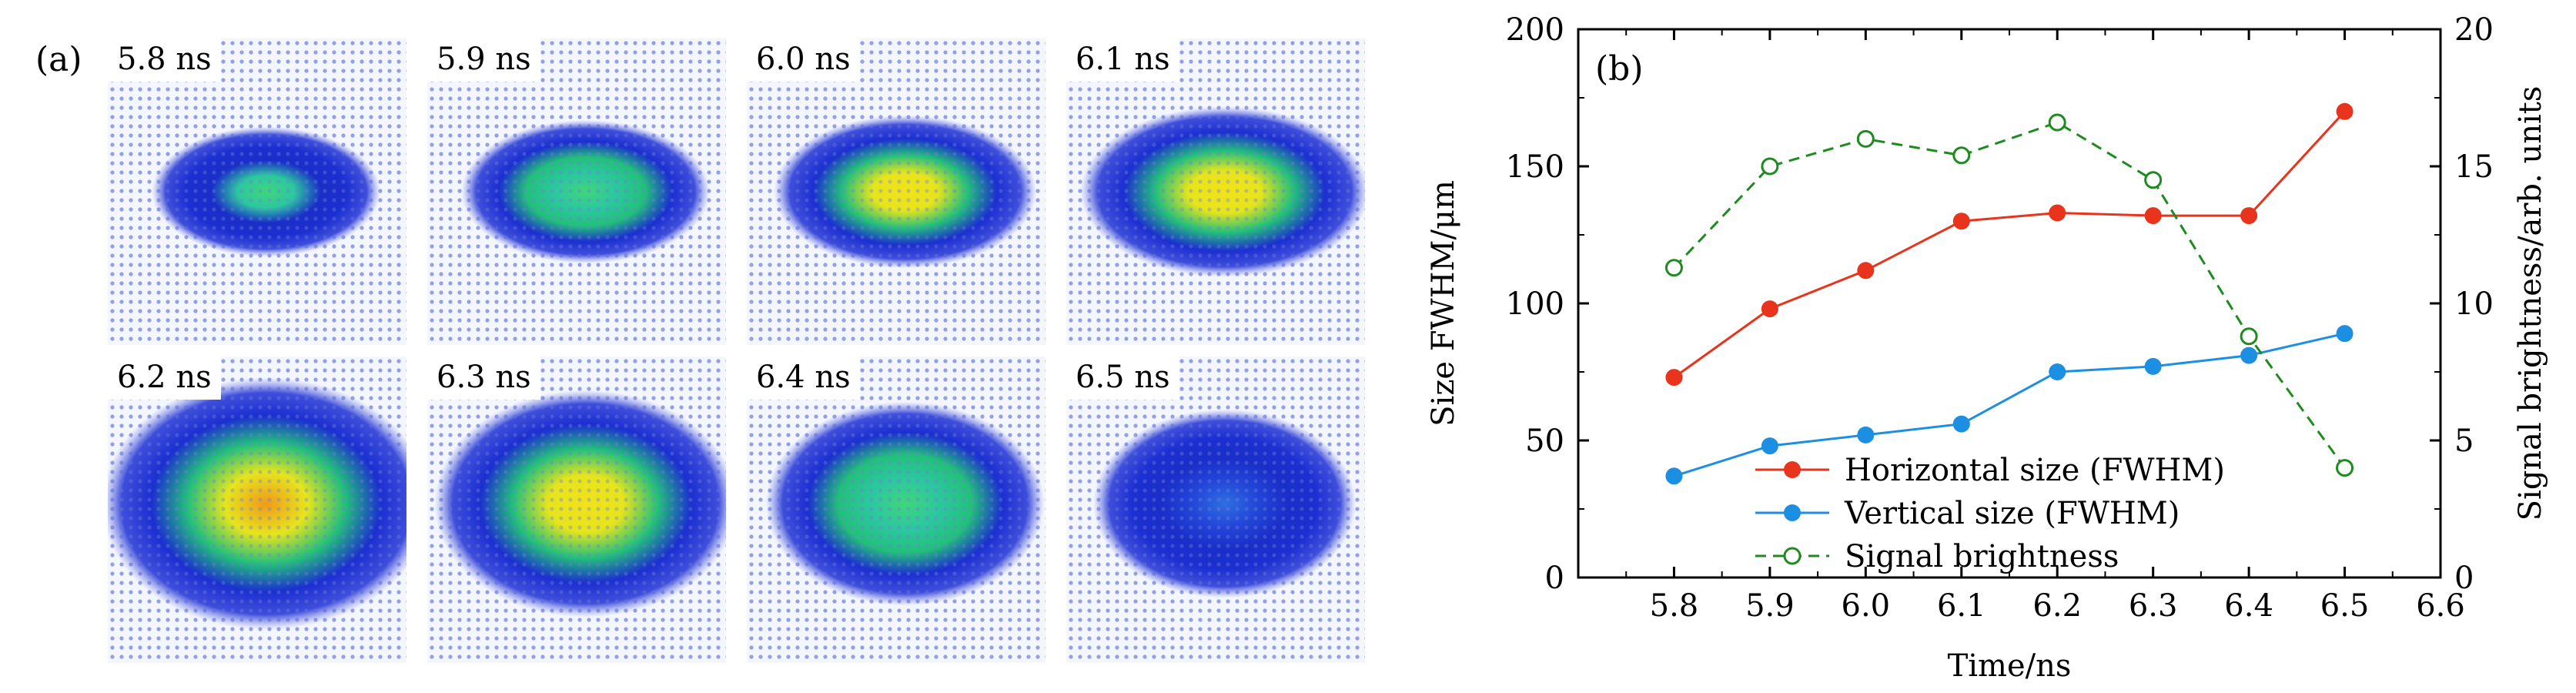  What do you see at coordinates (1535, 304) in the screenshot?
I see `y-tick-label: 100` at bounding box center [1535, 304].